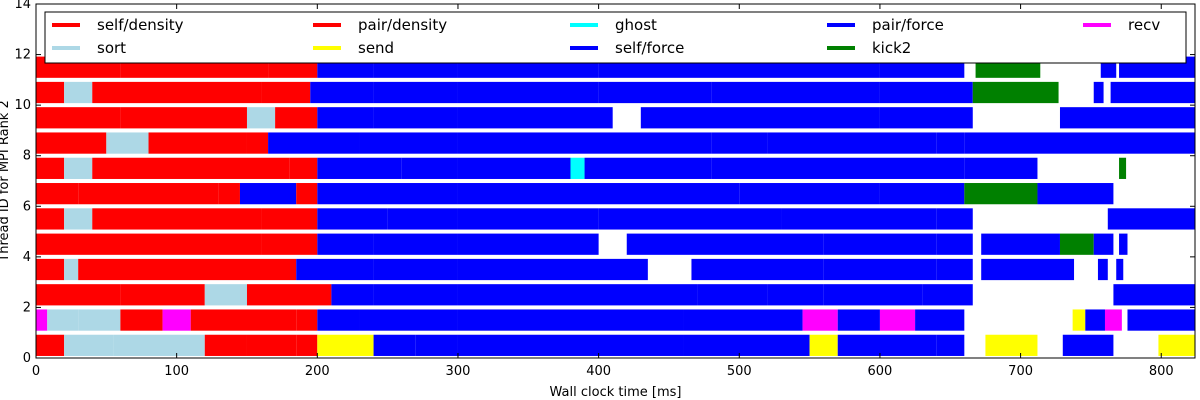  What do you see at coordinates (27, 307) in the screenshot?
I see `y-tick-label: 2` at bounding box center [27, 307].